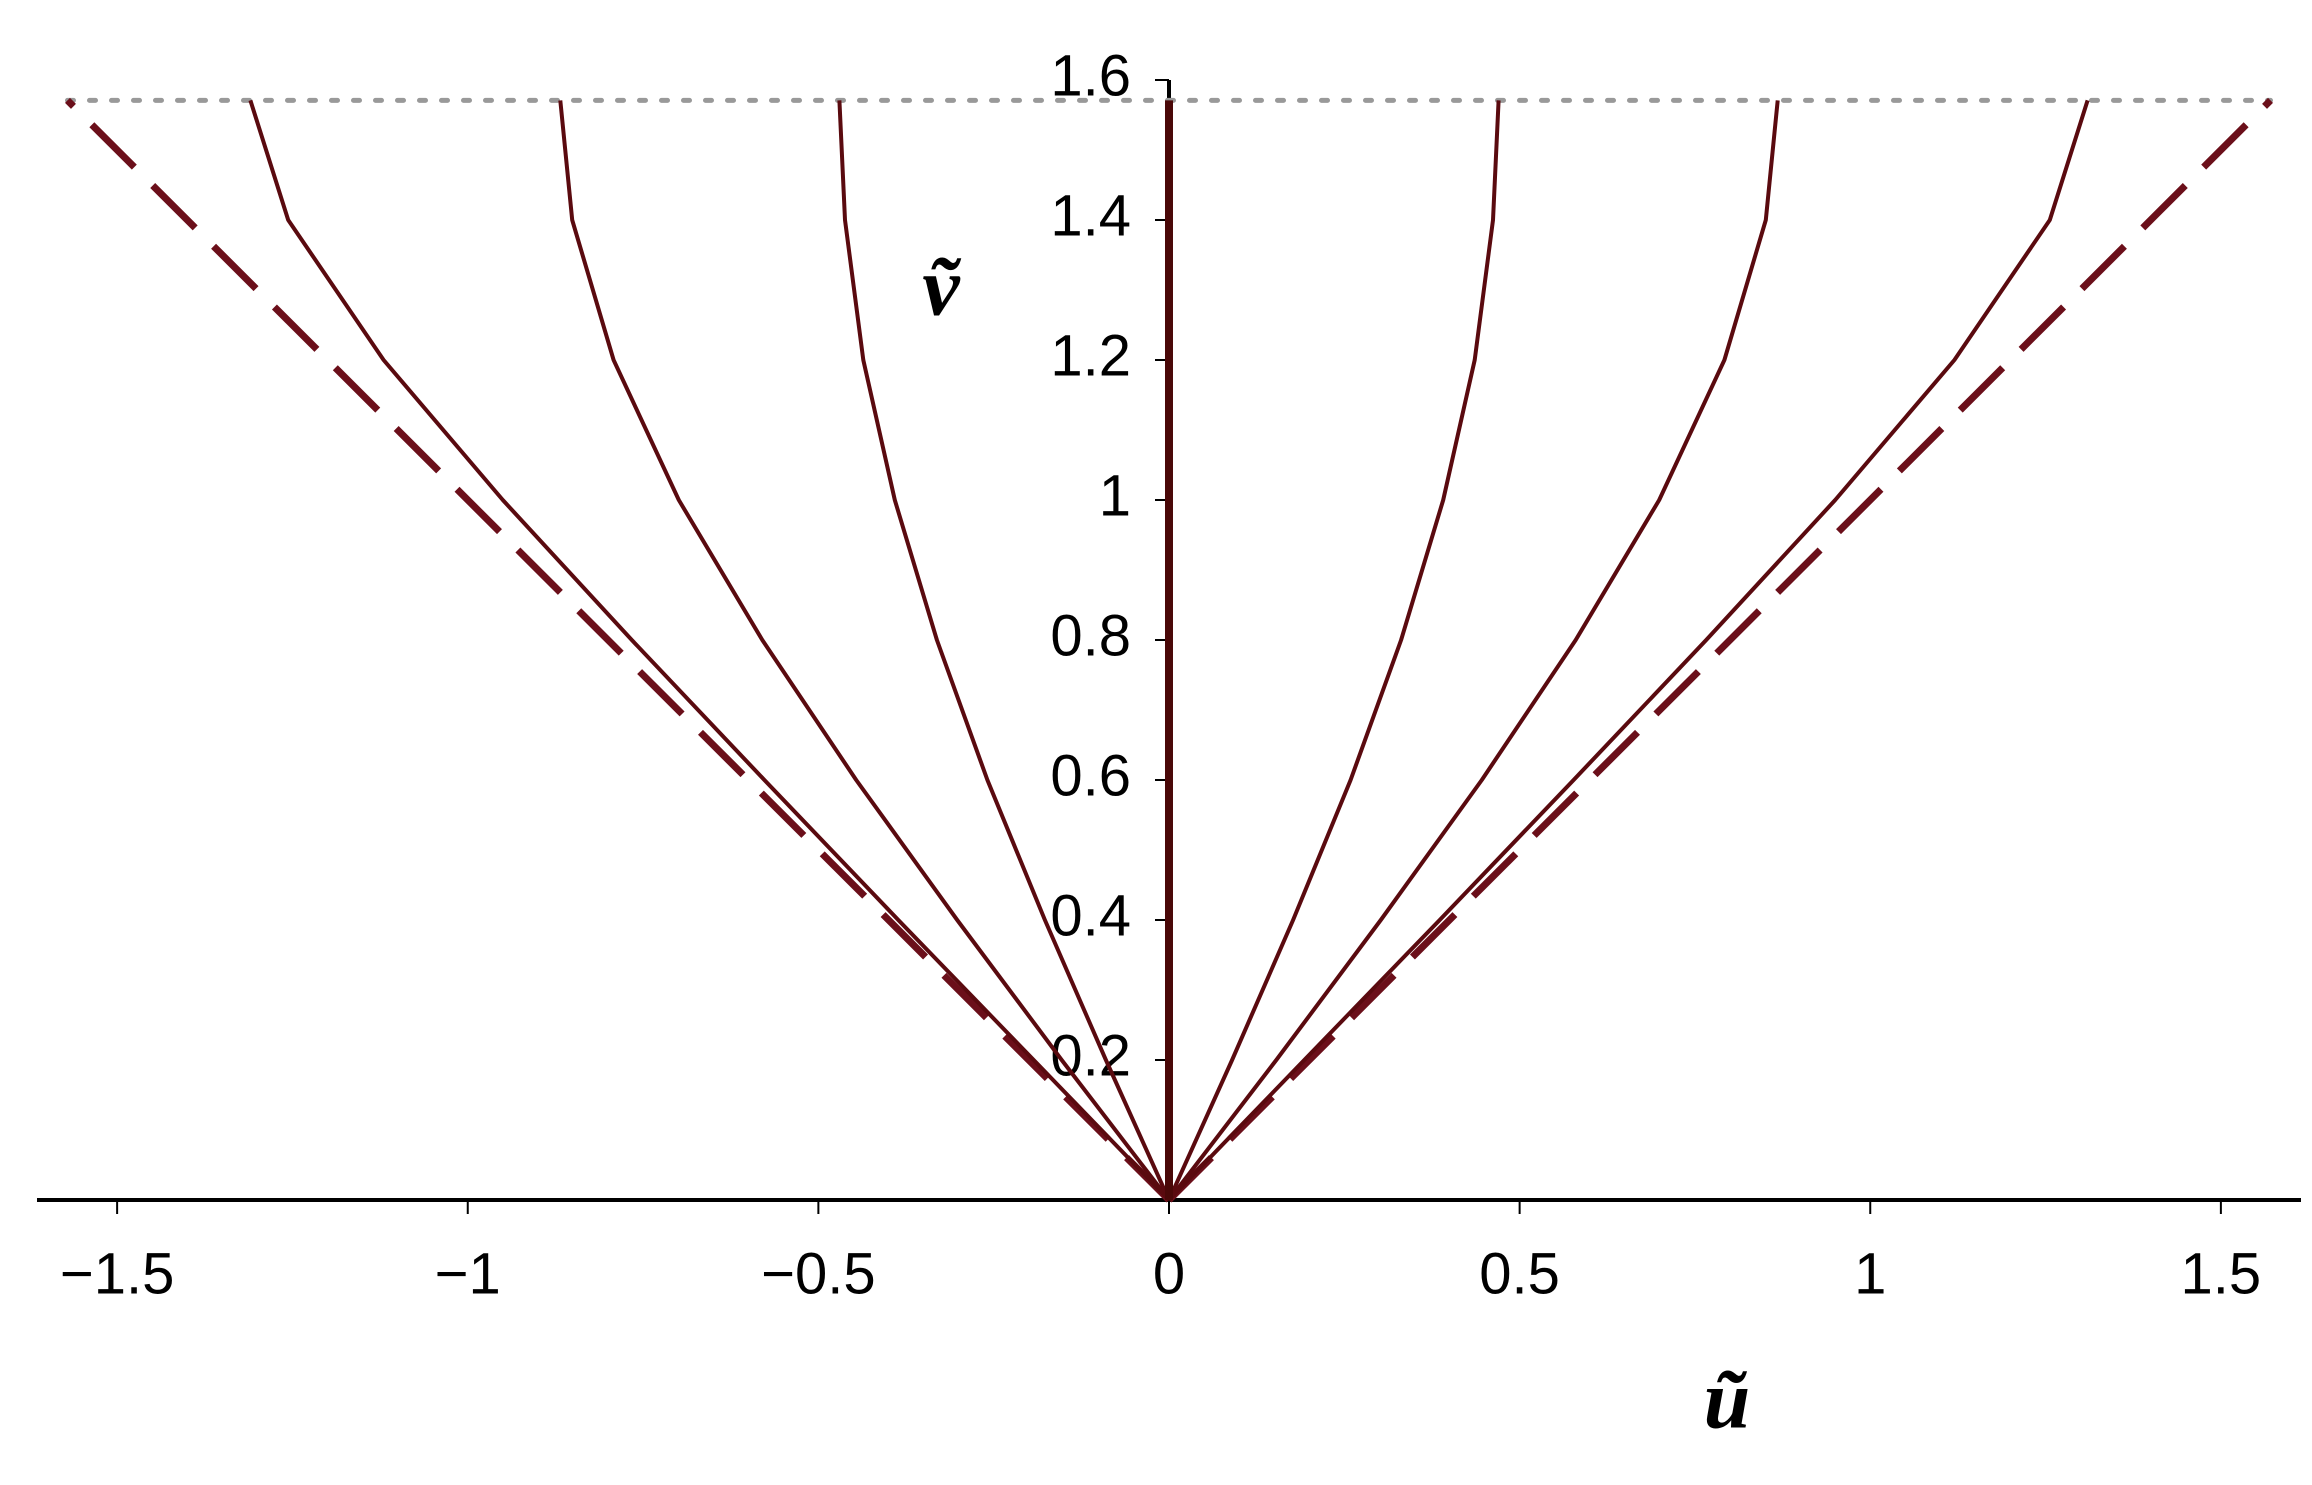 This screenshot has width=2312, height=1485. I want to click on x-tick-label: −1.5, so click(117, 1273).